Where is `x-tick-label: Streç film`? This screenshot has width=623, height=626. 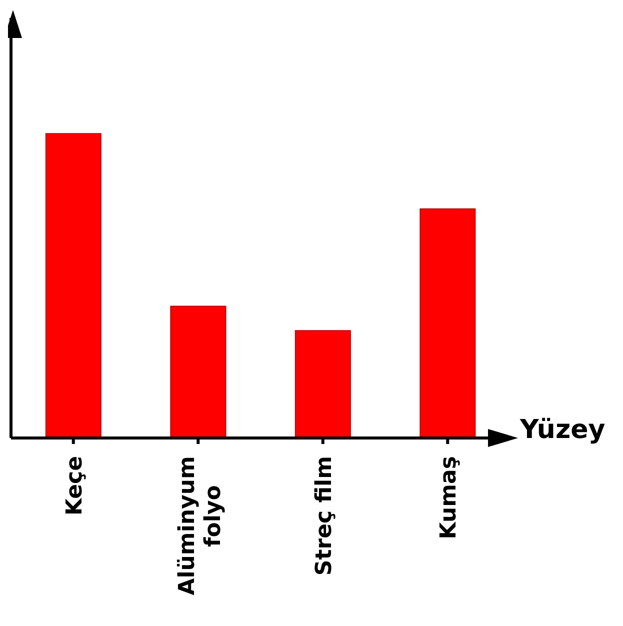
x-tick-label: Streç film is located at coordinates (324, 516).